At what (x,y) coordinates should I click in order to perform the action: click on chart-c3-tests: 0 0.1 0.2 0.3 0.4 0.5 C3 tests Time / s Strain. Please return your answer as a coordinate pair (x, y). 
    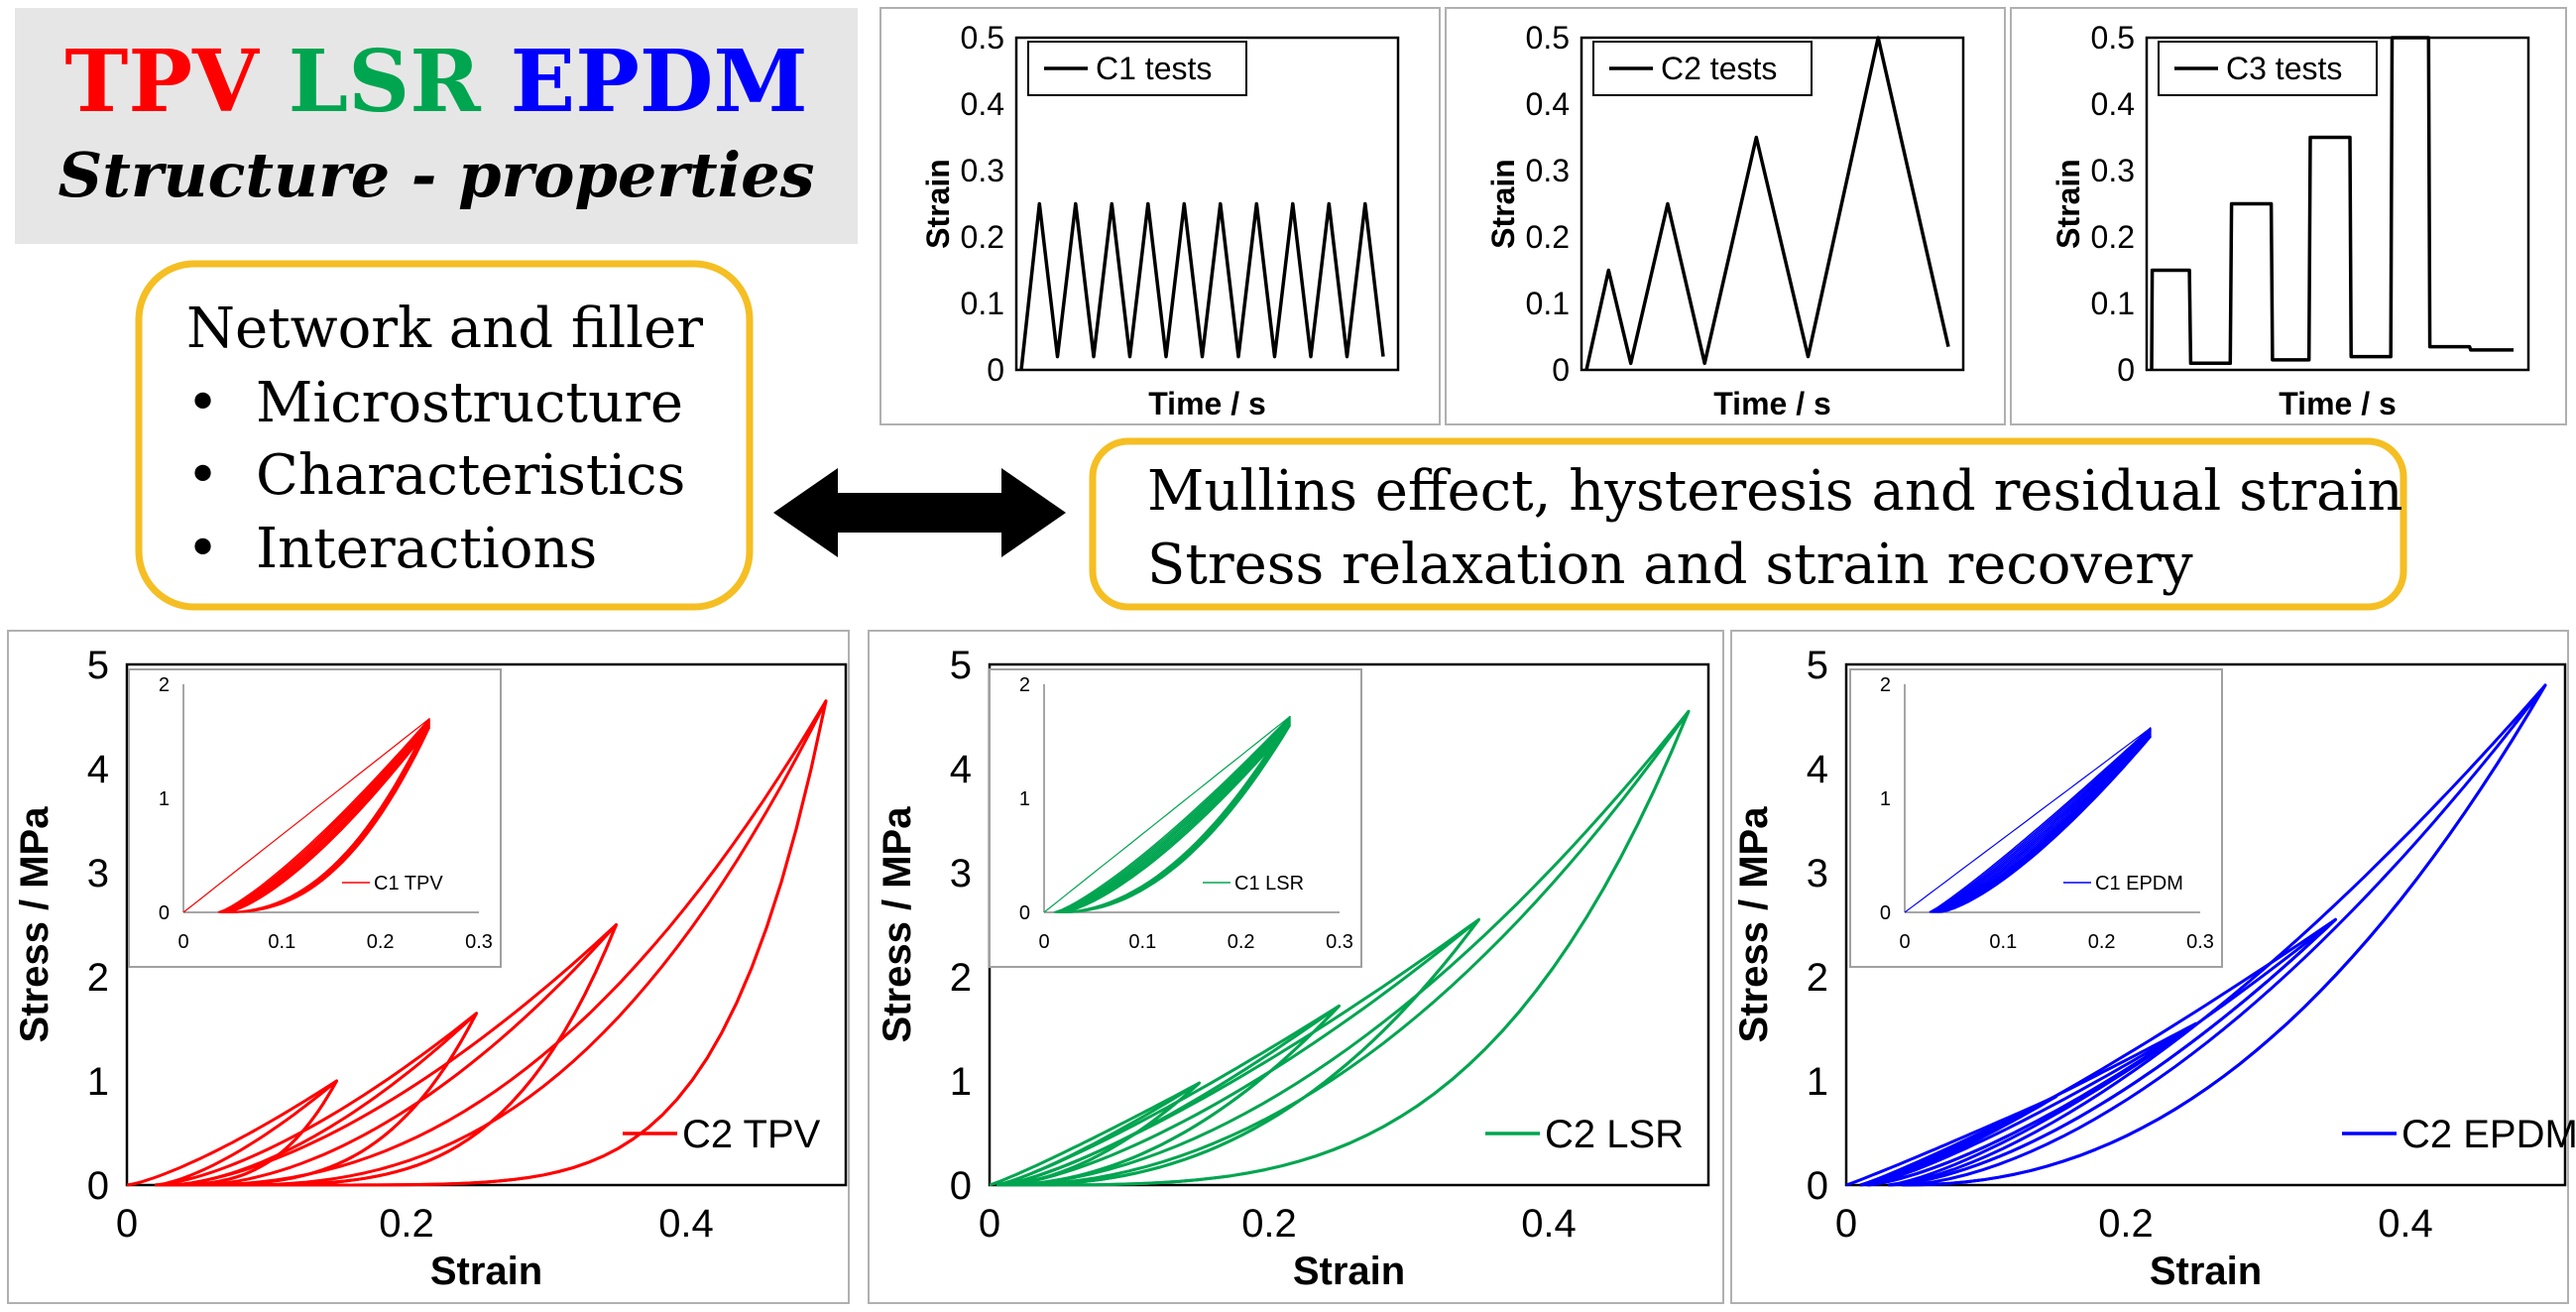
    Looking at the image, I should click on (2288, 216).